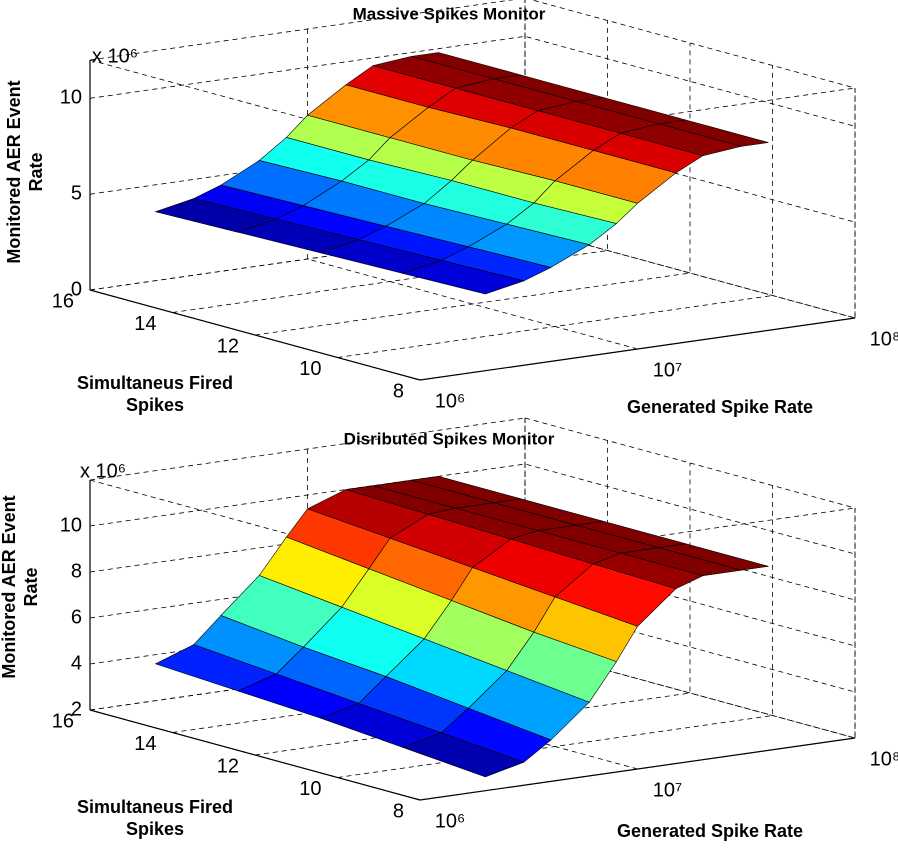  I want to click on z-tick-label: 6, so click(76, 617).